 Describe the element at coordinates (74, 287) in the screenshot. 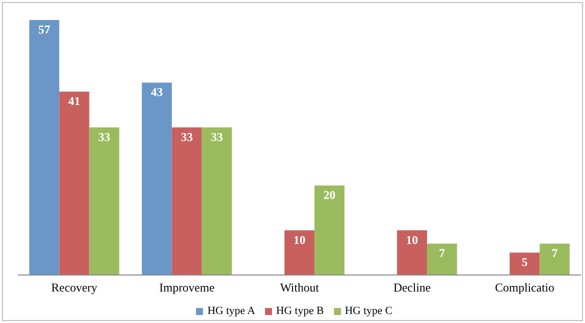

I see `x-tick-label: Recovery` at that location.